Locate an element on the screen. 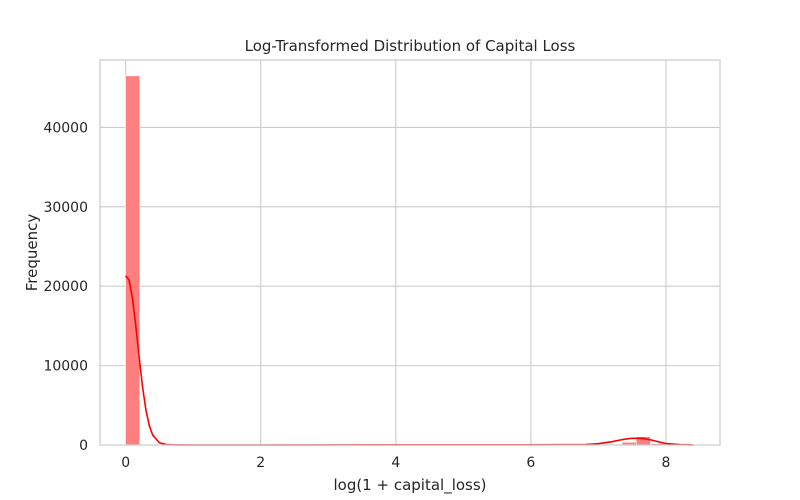 The height and width of the screenshot is (500, 800). x-tick-label: 6 is located at coordinates (530, 463).